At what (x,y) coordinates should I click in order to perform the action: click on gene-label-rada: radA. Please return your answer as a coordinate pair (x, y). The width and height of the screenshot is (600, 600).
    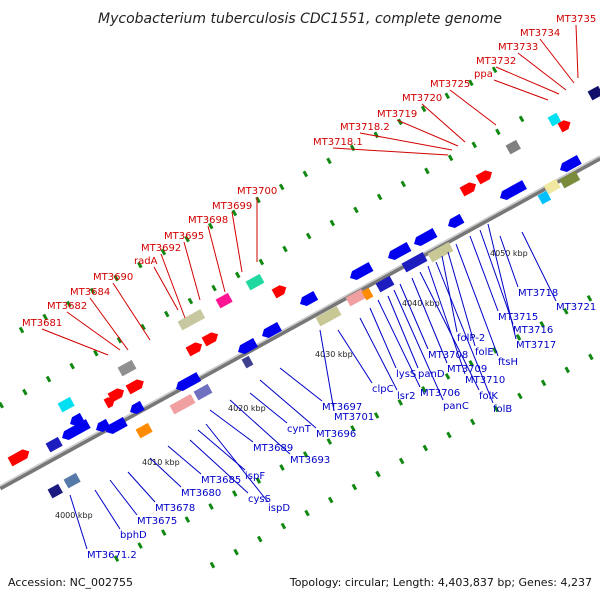
    Looking at the image, I should click on (146, 261).